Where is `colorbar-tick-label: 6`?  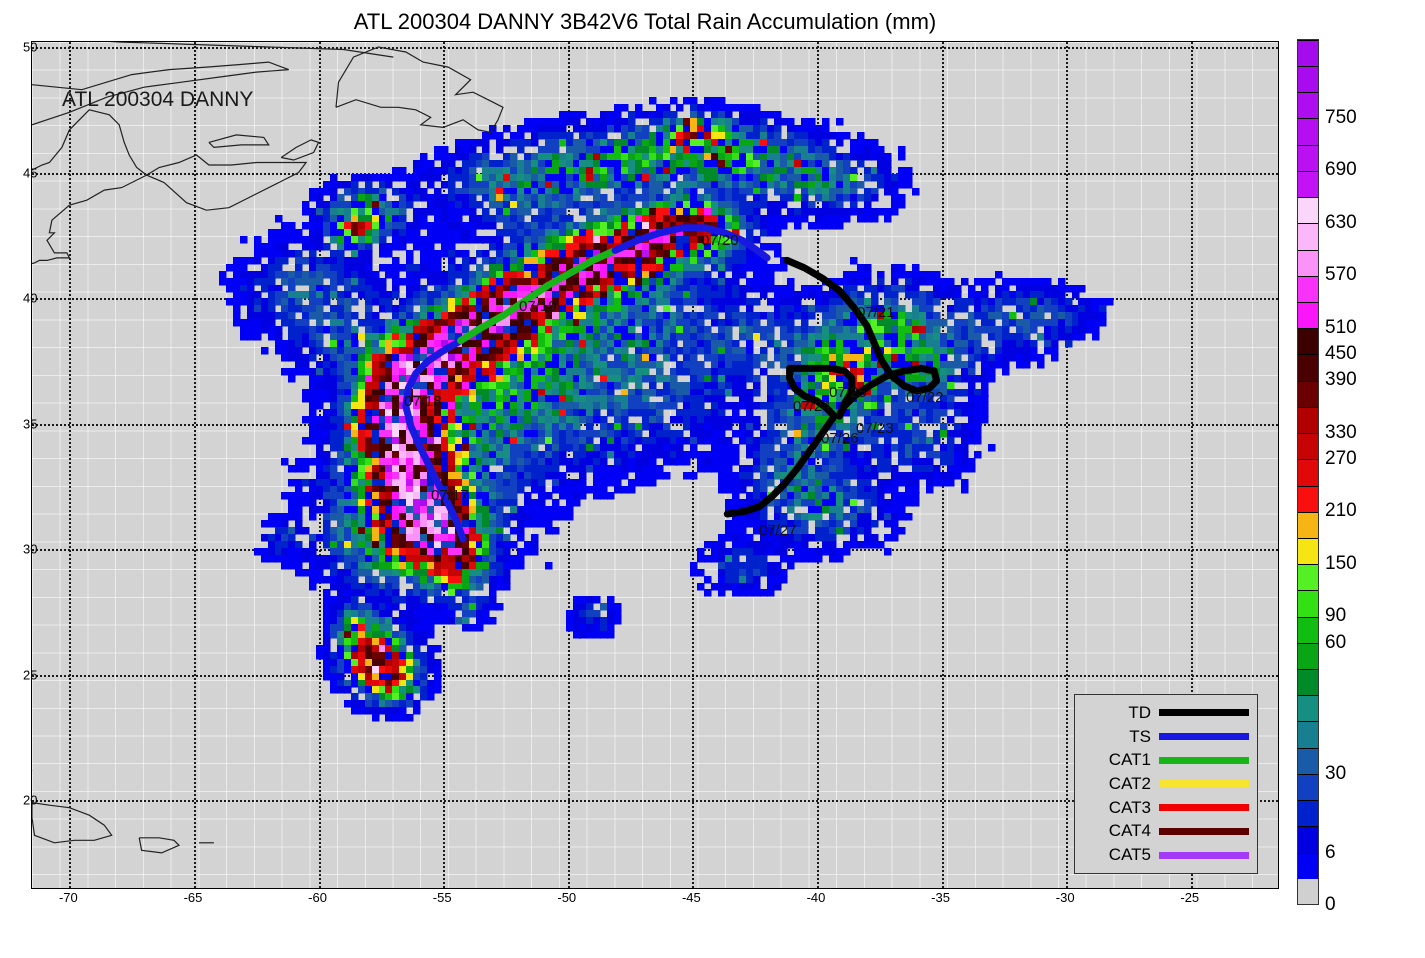 colorbar-tick-label: 6 is located at coordinates (1330, 852).